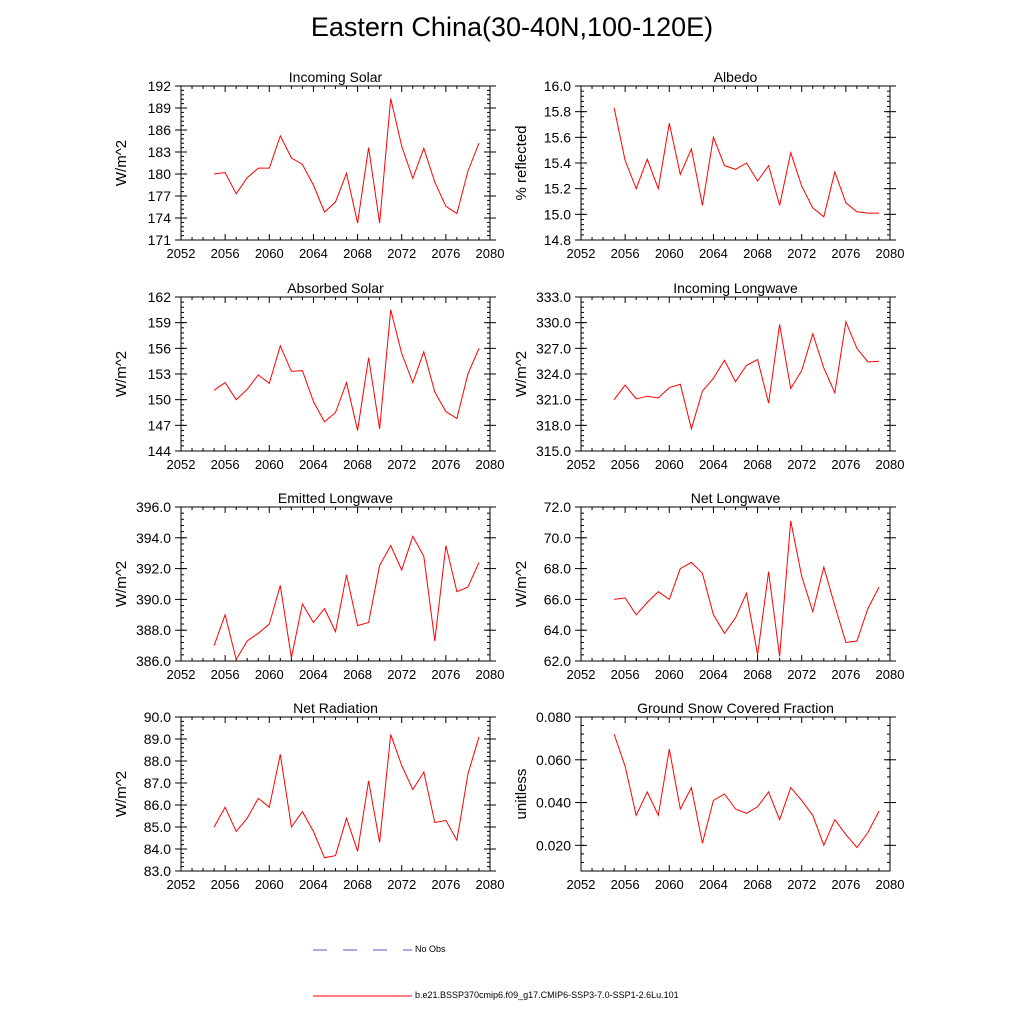 This screenshot has height=1024, width=1024. Describe the element at coordinates (160, 240) in the screenshot. I see `y-tick-label: 171` at that location.